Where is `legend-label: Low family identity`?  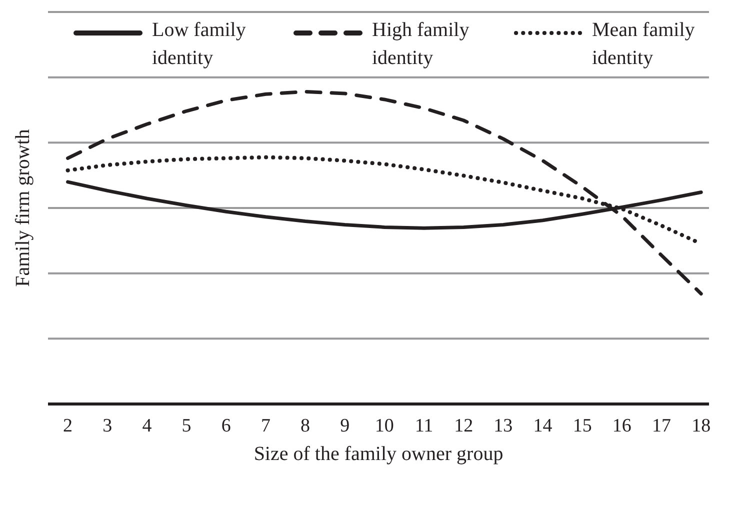 legend-label: Low family identity is located at coordinates (199, 44).